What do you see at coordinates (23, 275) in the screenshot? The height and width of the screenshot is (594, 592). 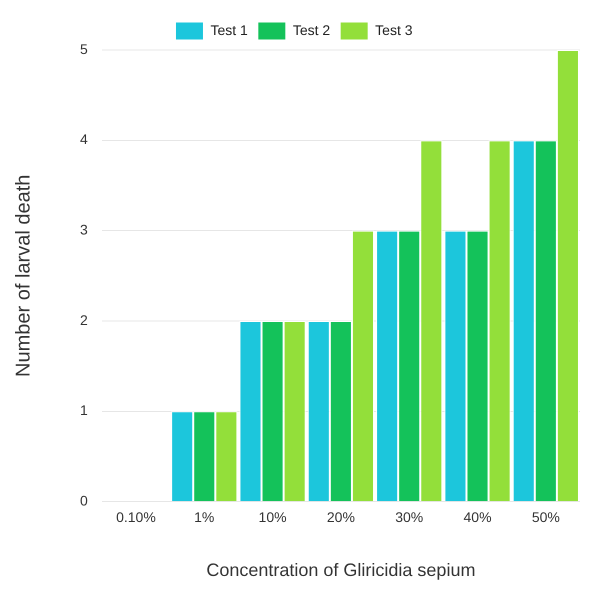 I see `y-axis-title: Number of larval death` at bounding box center [23, 275].